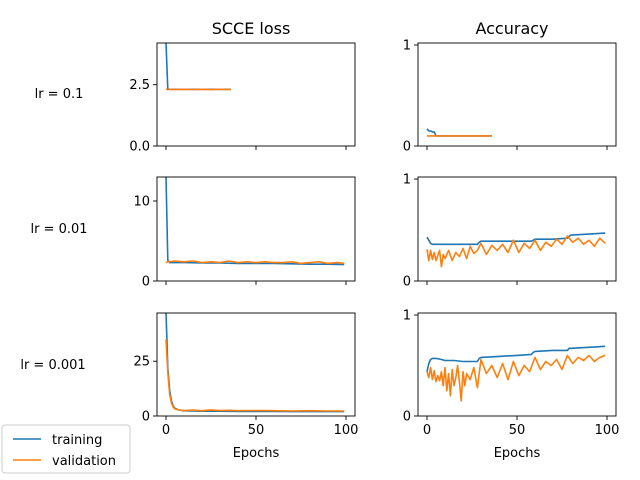 This screenshot has width=640, height=480. I want to click on subplot-2: 0 10, so click(244, 233).